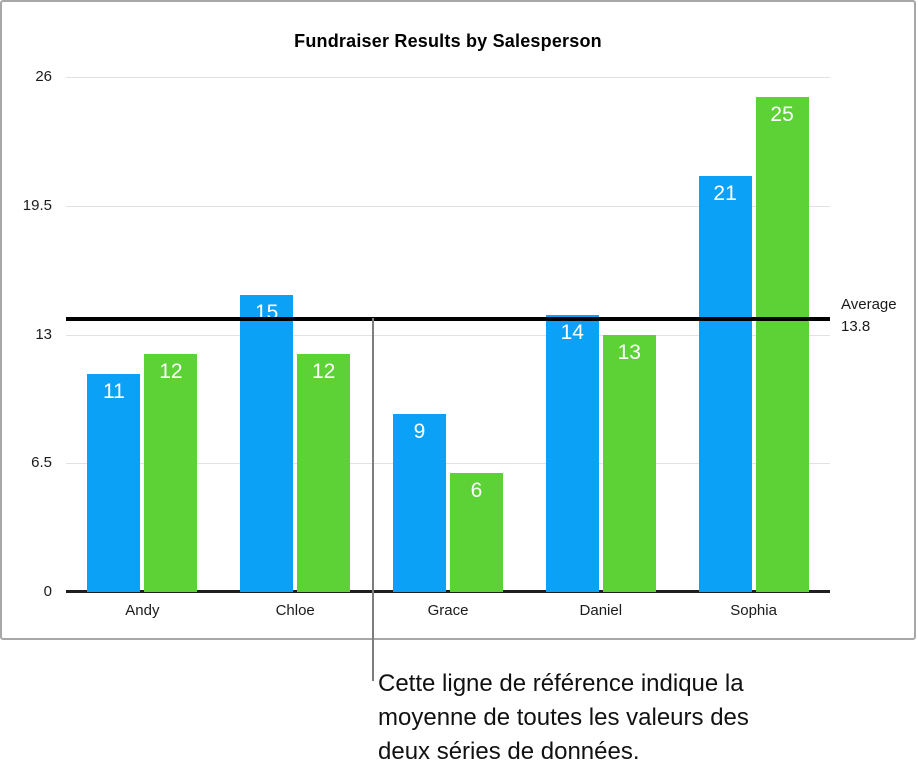  I want to click on x-axis-line, so click(448, 591).